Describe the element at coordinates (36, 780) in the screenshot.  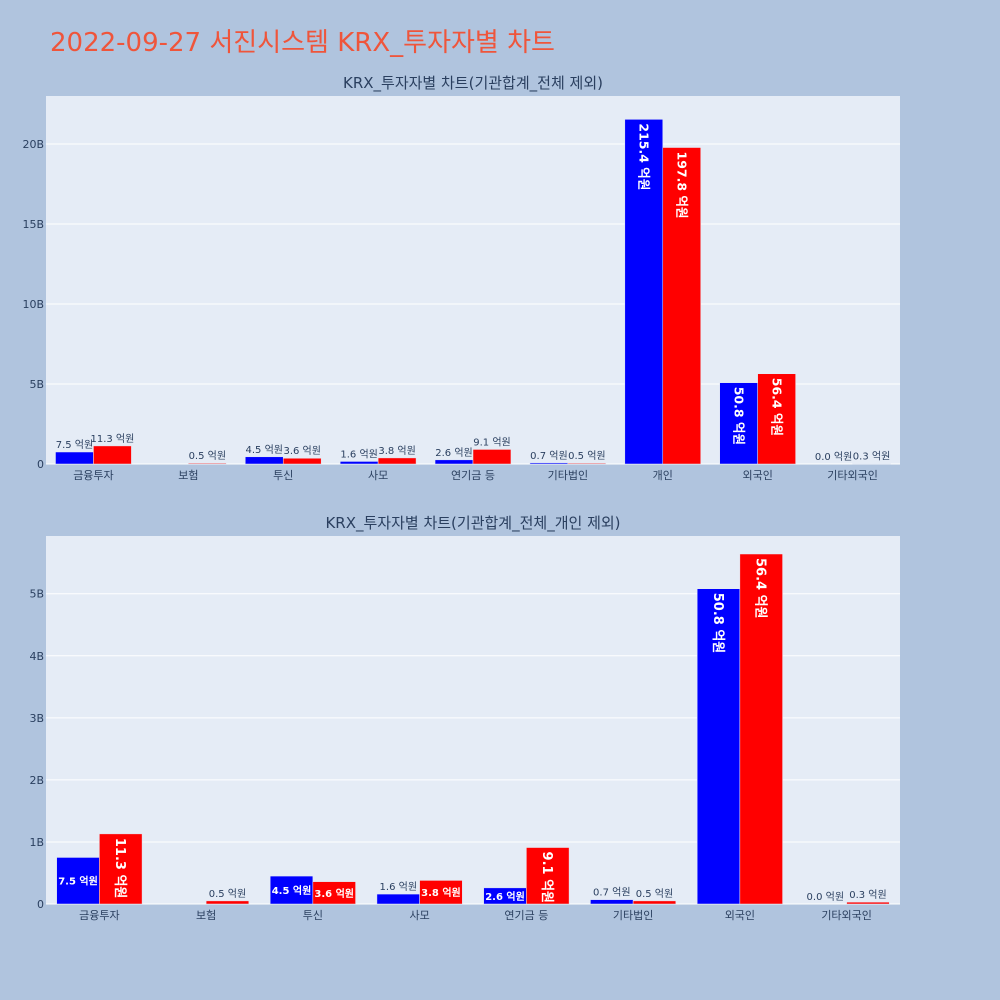
I see `y-tick-label: 2B` at that location.